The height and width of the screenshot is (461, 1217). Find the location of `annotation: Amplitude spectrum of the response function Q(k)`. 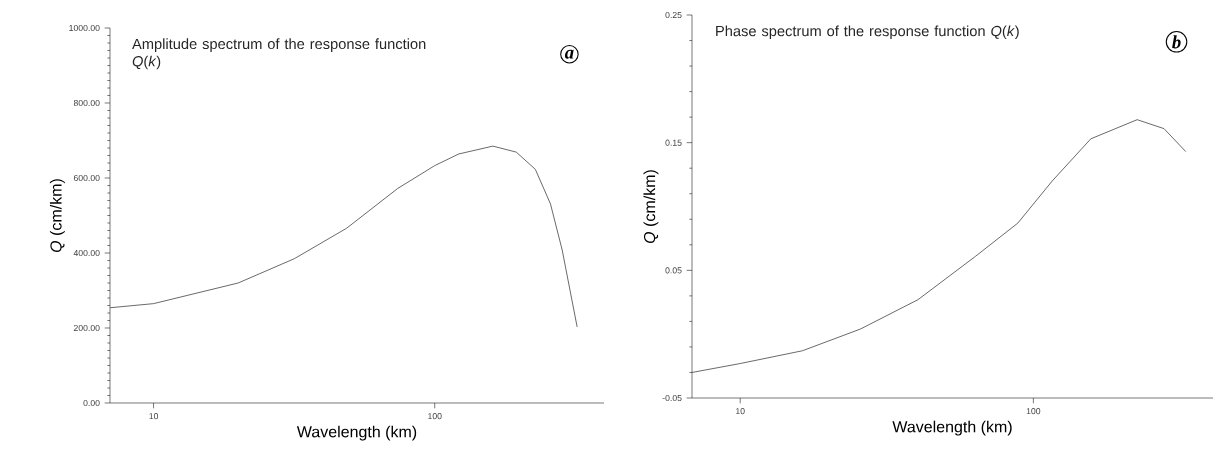

annotation: Amplitude spectrum of the response function Q(k) is located at coordinates (279, 54).